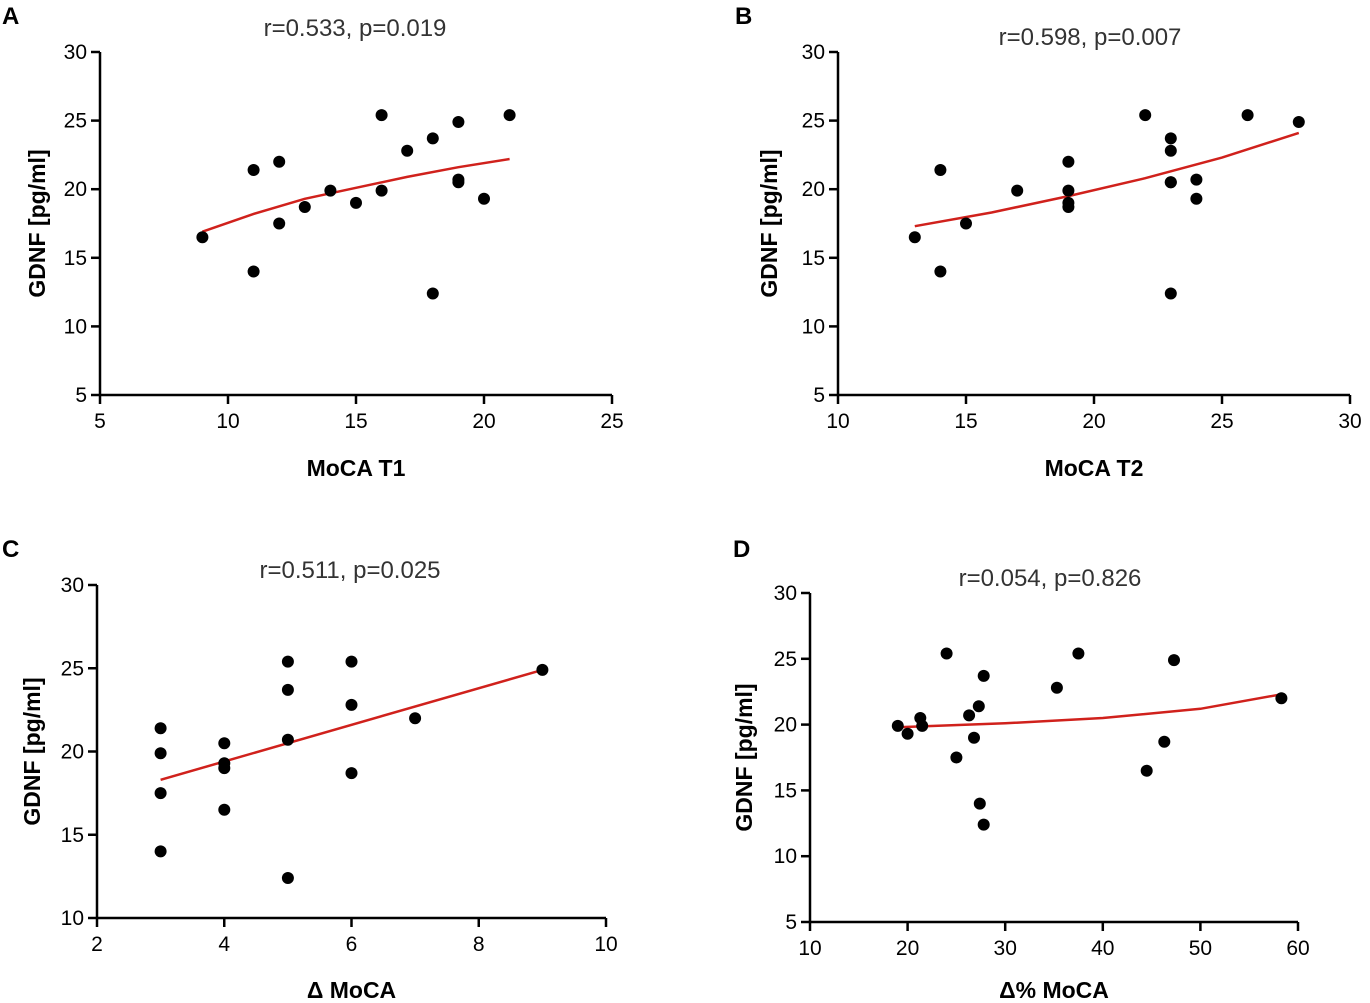 The image size is (1370, 1003). What do you see at coordinates (351, 990) in the screenshot?
I see `panel-c-x-axis-title: Δ MoCA` at bounding box center [351, 990].